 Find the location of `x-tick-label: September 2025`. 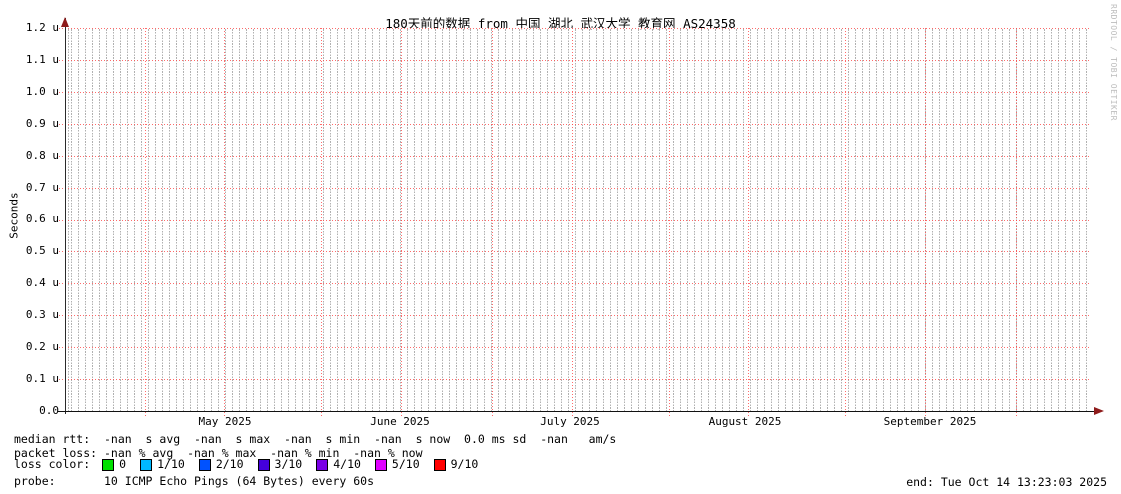

x-tick-label: September 2025 is located at coordinates (930, 421).